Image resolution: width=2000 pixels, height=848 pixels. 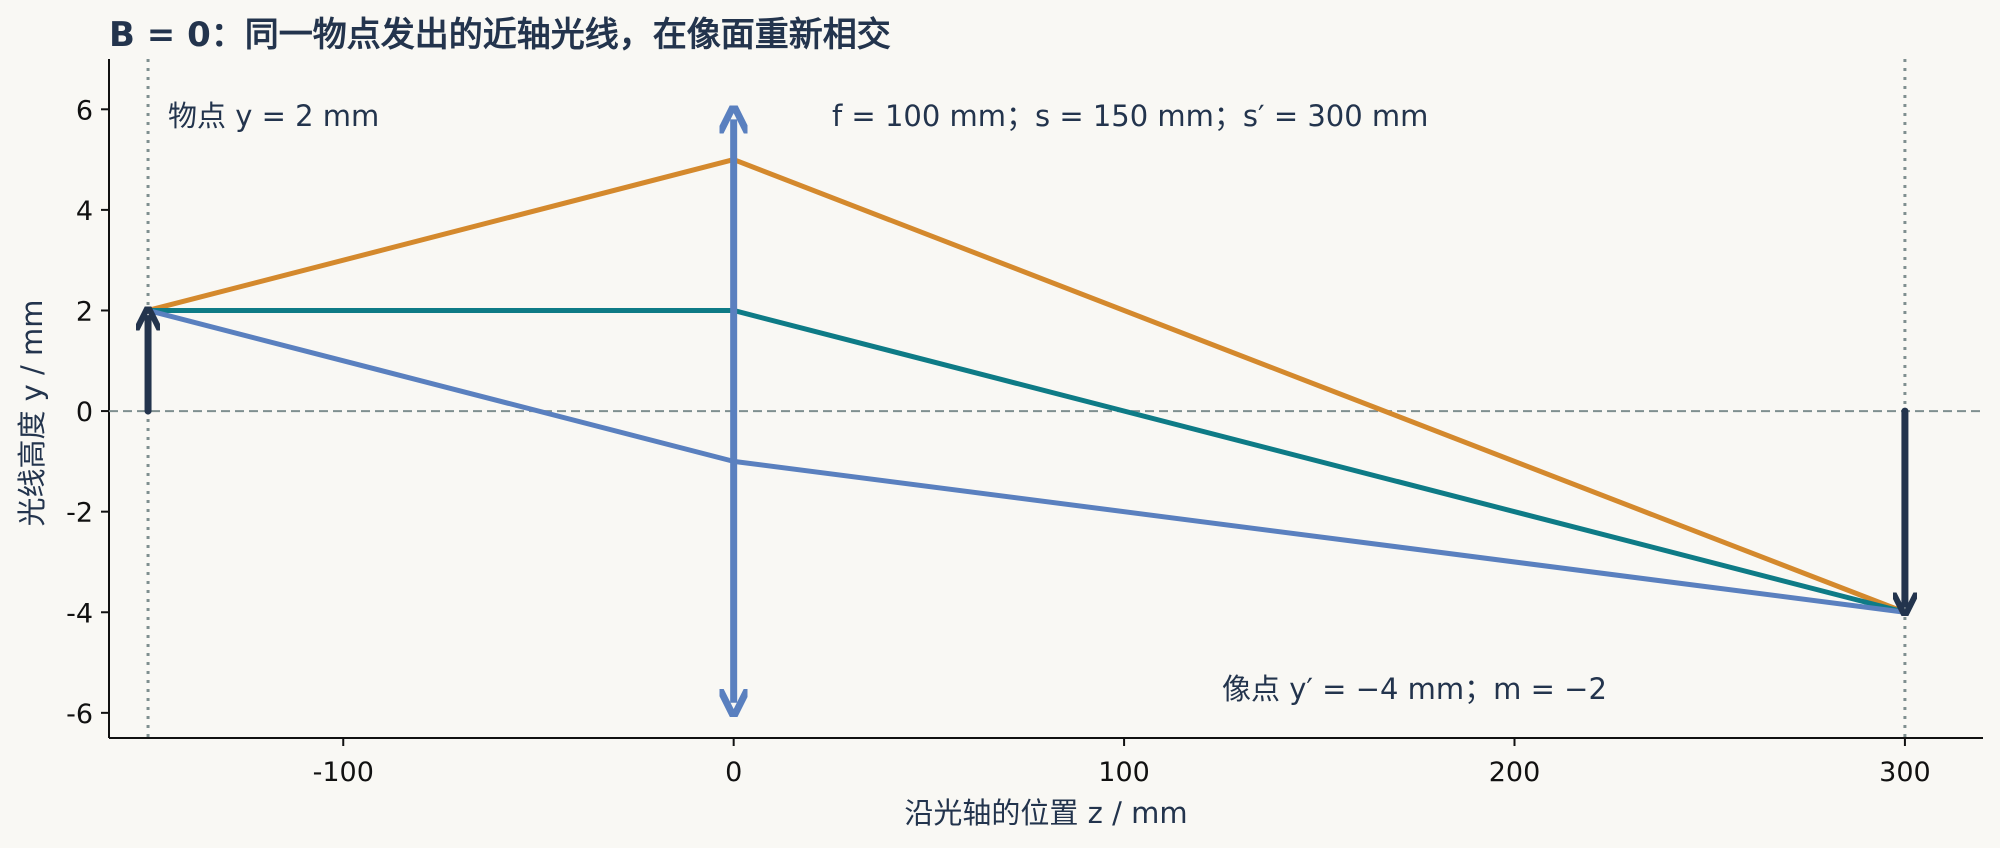 I want to click on y-axis-label: 光线高度 y / mm, so click(x=32, y=412).